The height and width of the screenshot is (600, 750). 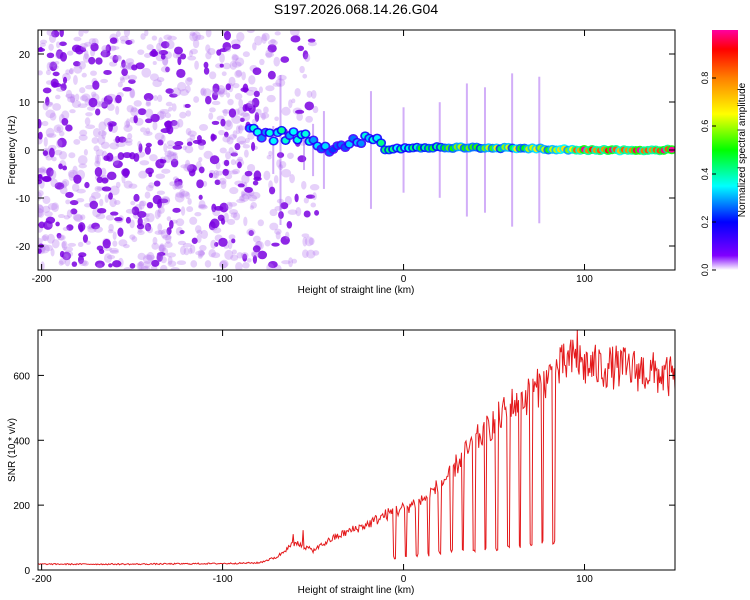 I want to click on colorbar-label: Normalized spectral amplitude, so click(x=742, y=149).